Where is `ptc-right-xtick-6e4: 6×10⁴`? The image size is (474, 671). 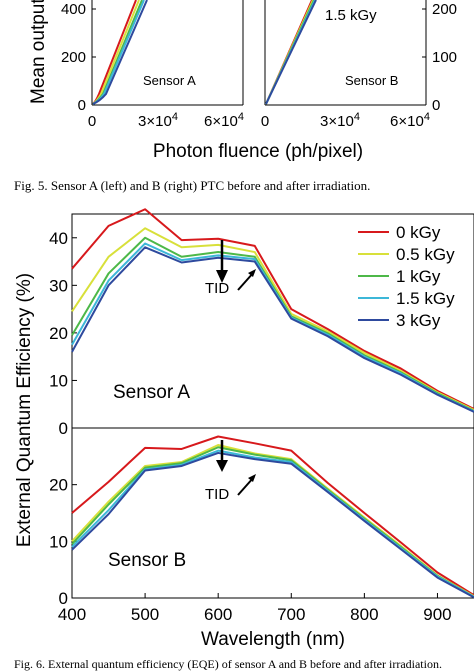 ptc-right-xtick-6e4: 6×10⁴ is located at coordinates (410, 120).